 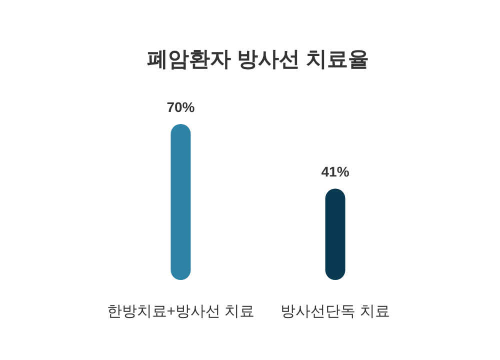 What do you see at coordinates (181, 107) in the screenshot?
I see `data-label: 70%` at bounding box center [181, 107].